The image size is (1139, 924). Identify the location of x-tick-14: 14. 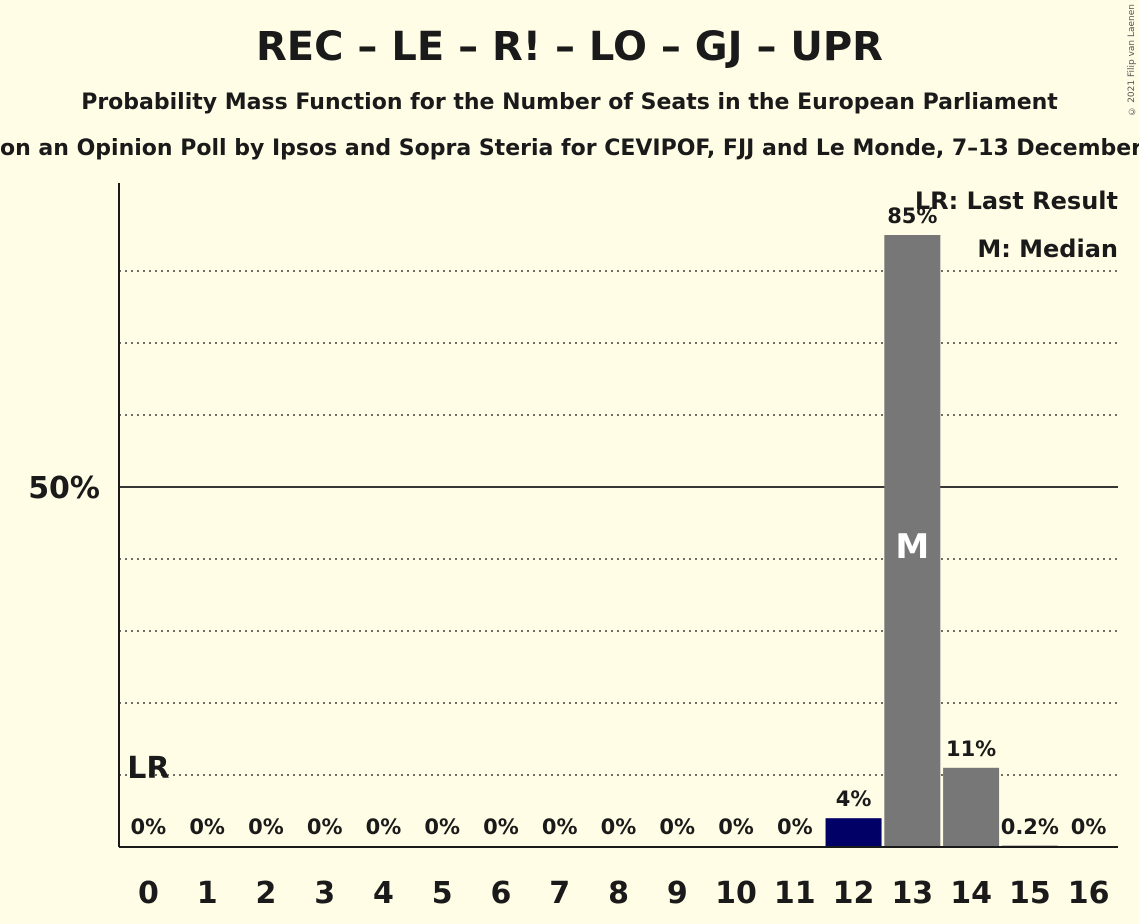
(971, 893).